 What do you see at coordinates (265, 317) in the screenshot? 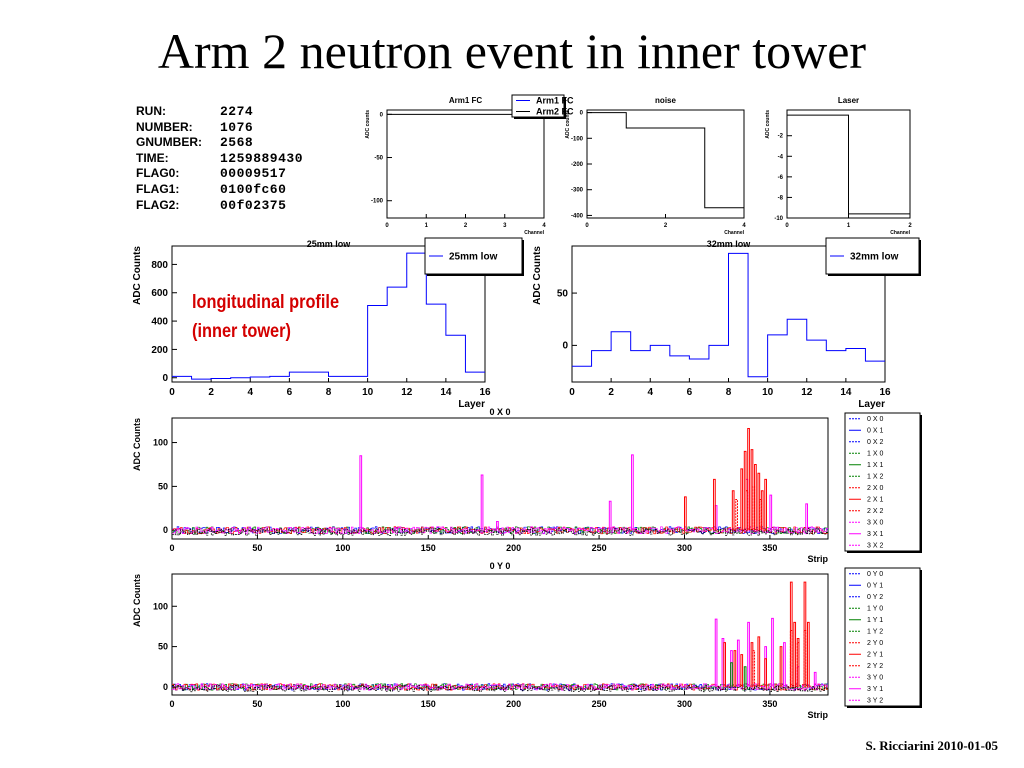
I see `longitudinal-profile-annotation: longitudinal profile (inner tower)` at bounding box center [265, 317].